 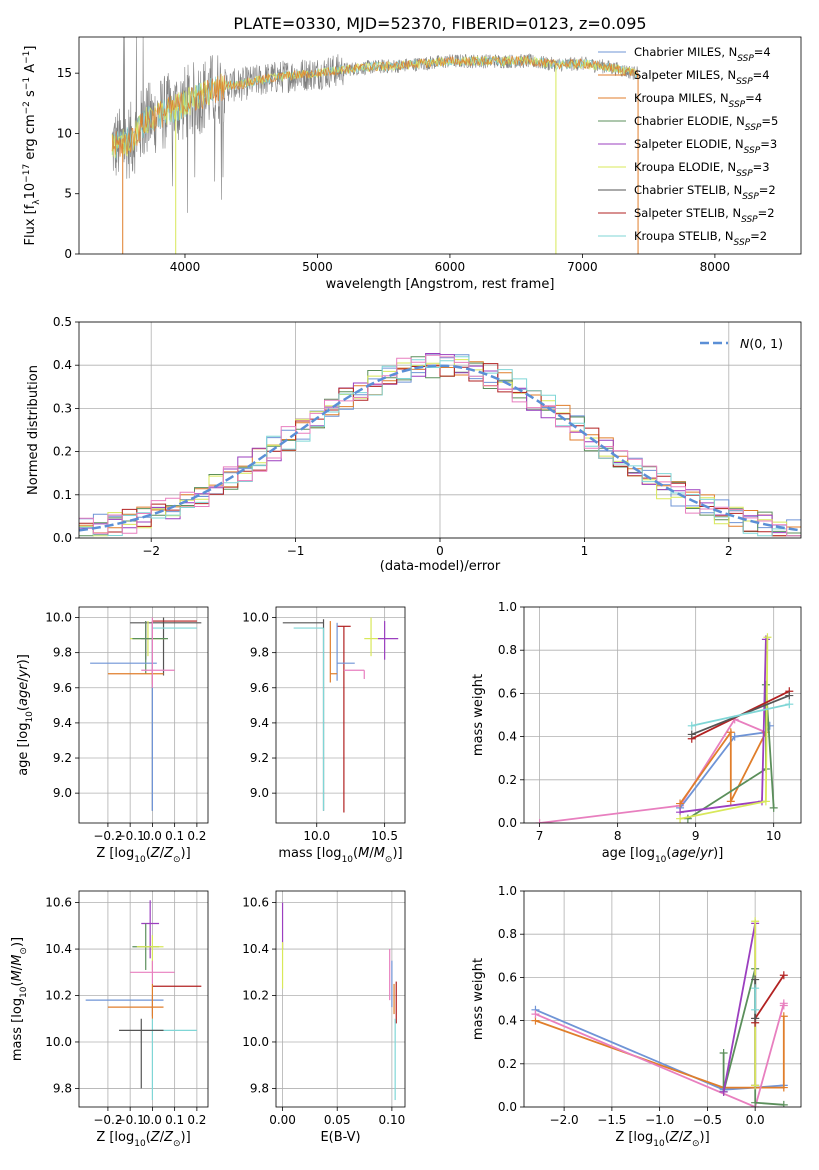 I want to click on residual-histogram, so click(x=440, y=446).